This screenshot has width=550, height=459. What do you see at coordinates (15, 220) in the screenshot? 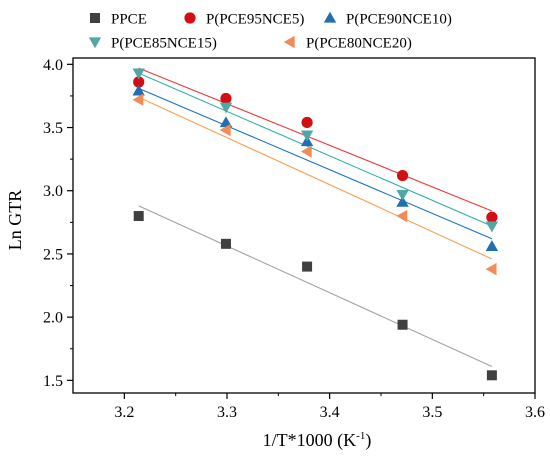
I see `y-axis-label: Ln GTR` at bounding box center [15, 220].